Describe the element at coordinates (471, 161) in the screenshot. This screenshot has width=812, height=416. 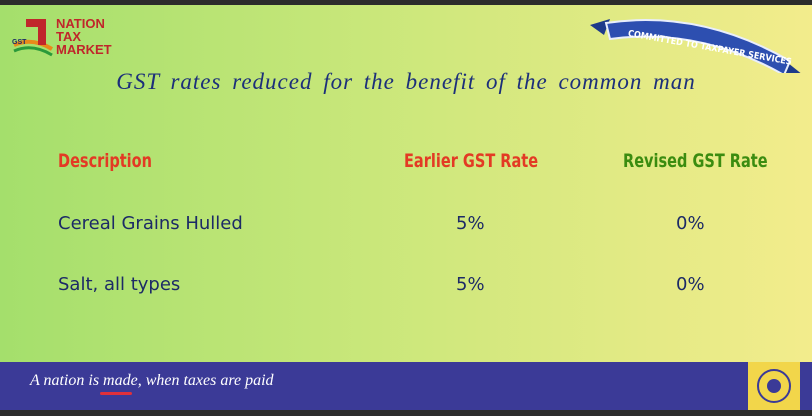
I see `column-header: Earlier GST Rate` at that location.